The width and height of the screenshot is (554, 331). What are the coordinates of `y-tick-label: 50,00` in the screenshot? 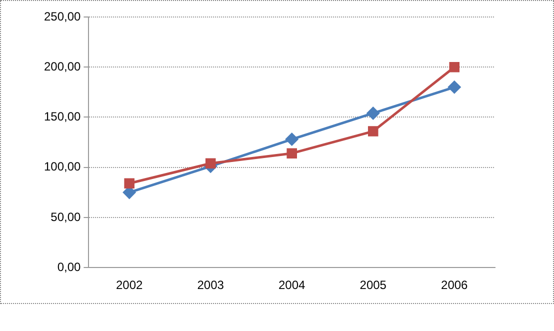 It's located at (66, 217).